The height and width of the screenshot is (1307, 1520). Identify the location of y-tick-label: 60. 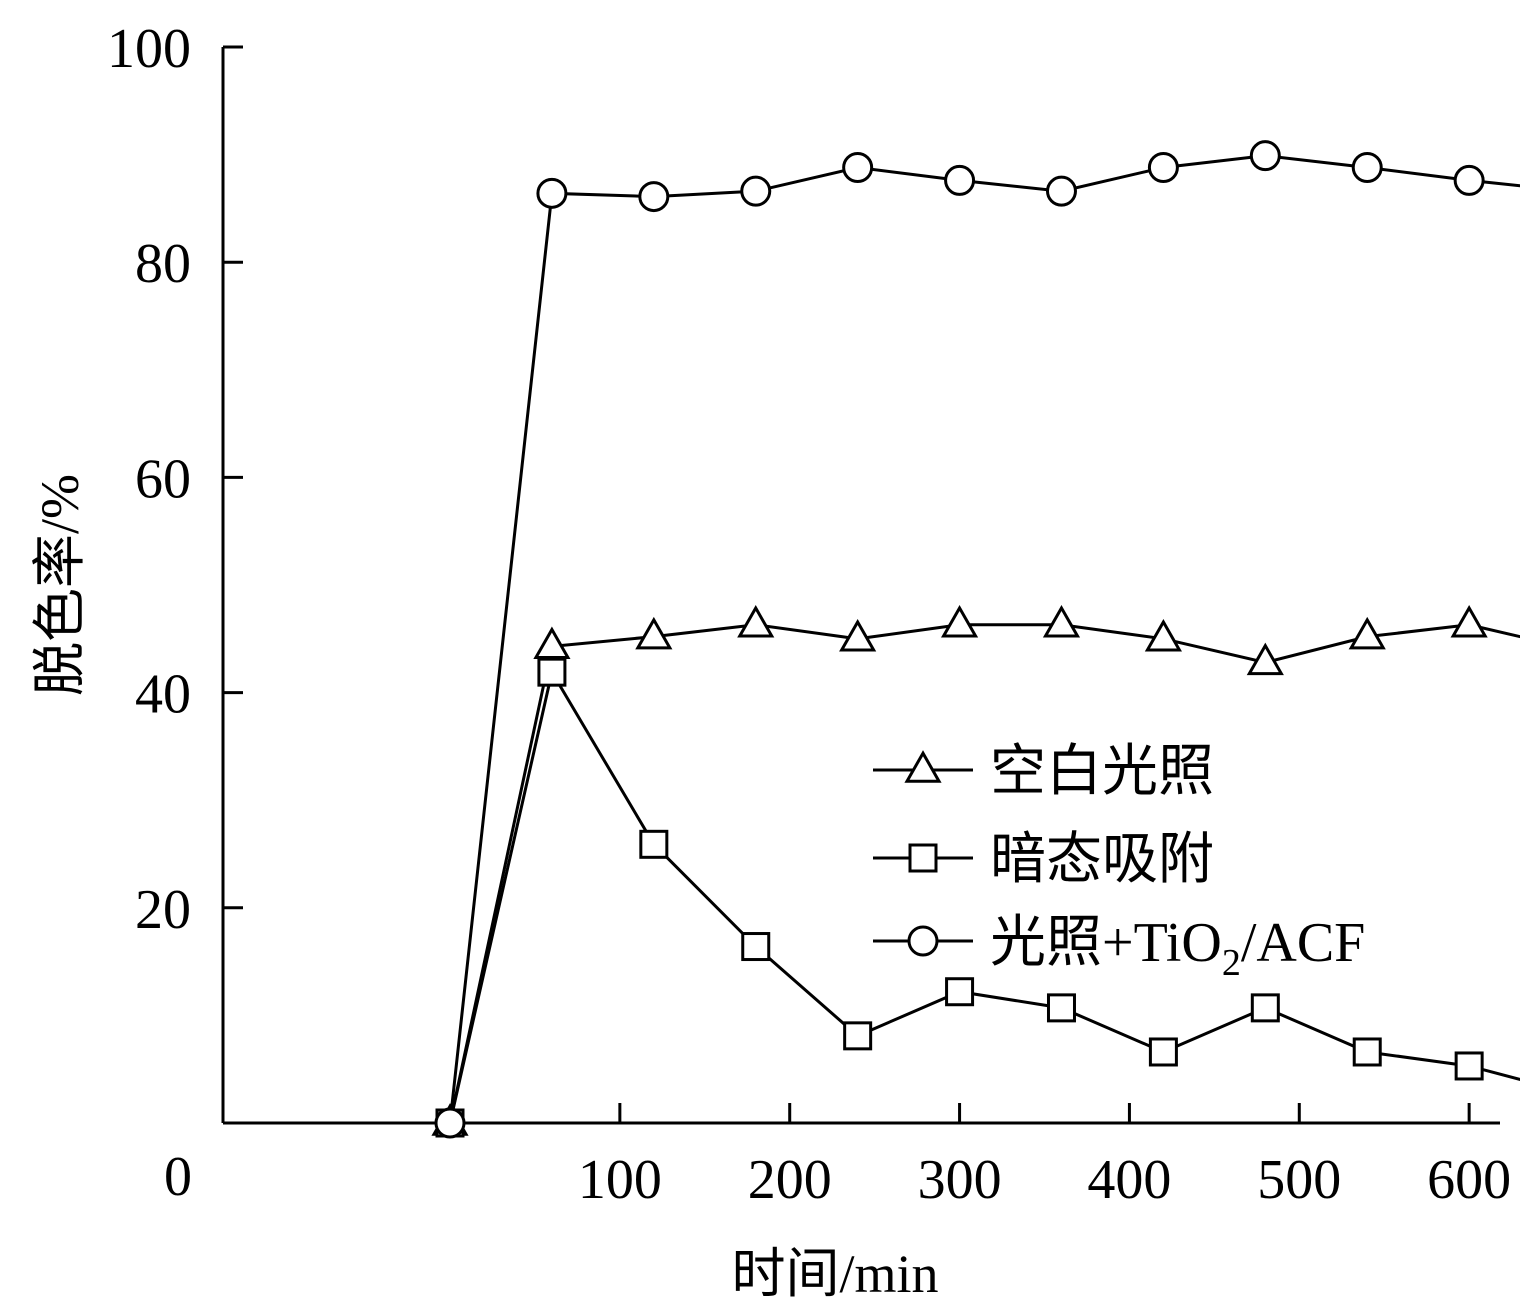
(163, 479).